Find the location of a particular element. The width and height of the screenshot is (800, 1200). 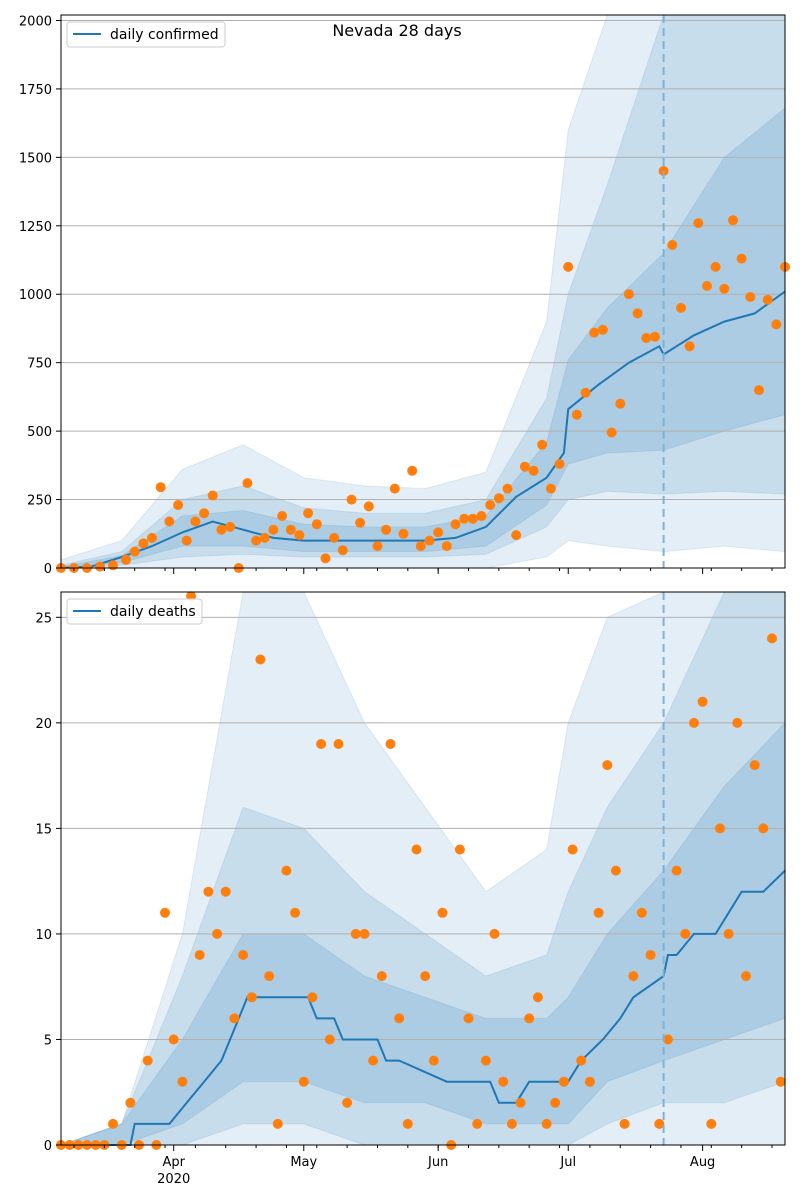

x-tick-label: Aug is located at coordinates (702, 1162).